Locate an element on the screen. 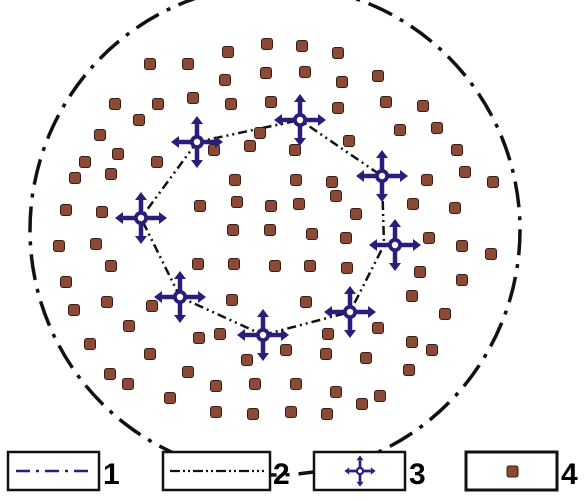 The width and height of the screenshot is (585, 501). legend-item-2: 2 is located at coordinates (225, 471).